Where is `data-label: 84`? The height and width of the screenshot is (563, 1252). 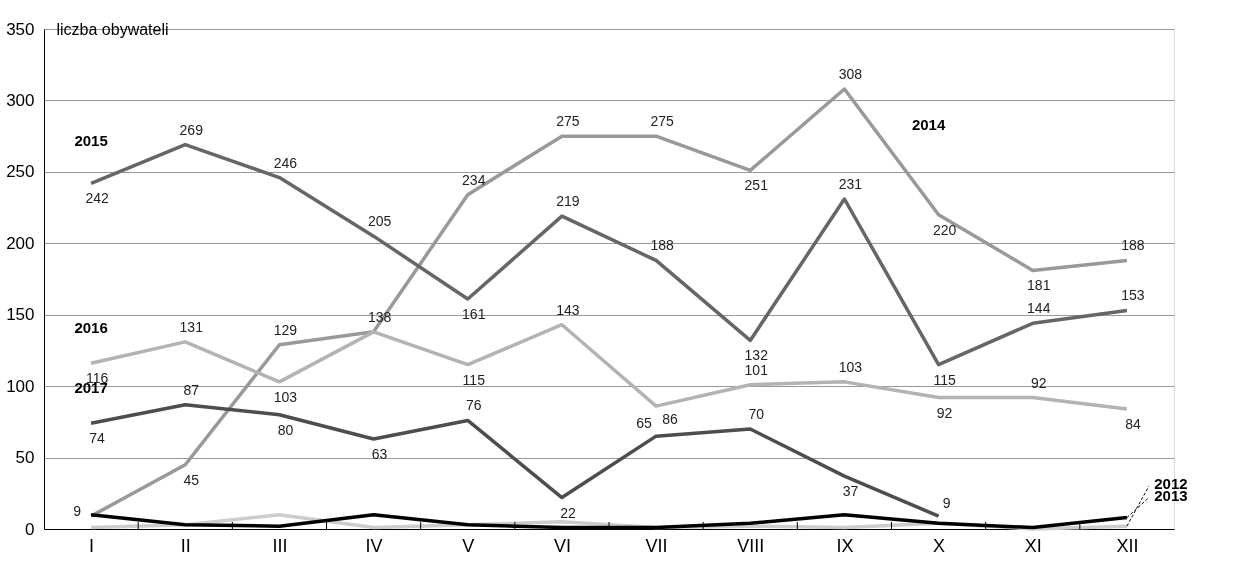
data-label: 84 is located at coordinates (1133, 424).